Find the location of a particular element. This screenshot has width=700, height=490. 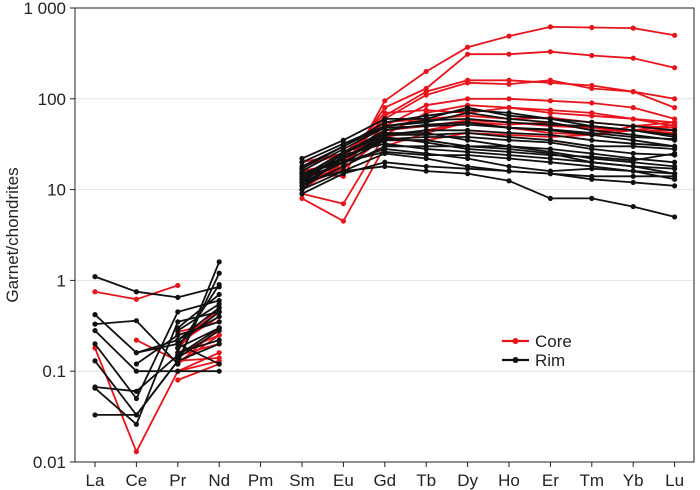

x-tick-label: Sm is located at coordinates (302, 480).